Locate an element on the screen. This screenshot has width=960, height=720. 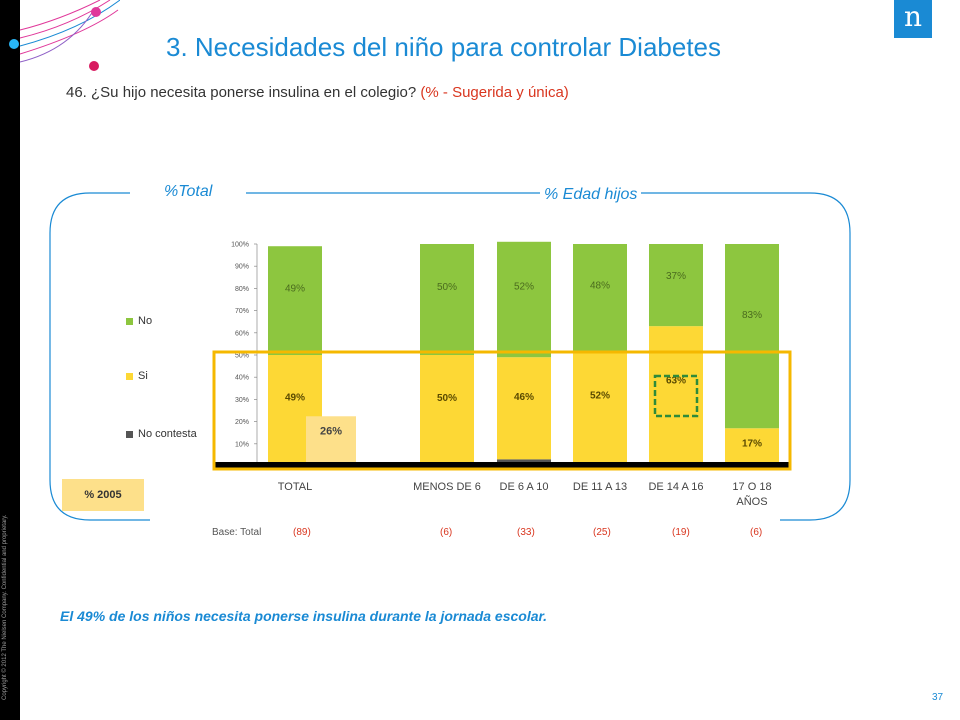
legend-label-si: Si is located at coordinates (143, 376).